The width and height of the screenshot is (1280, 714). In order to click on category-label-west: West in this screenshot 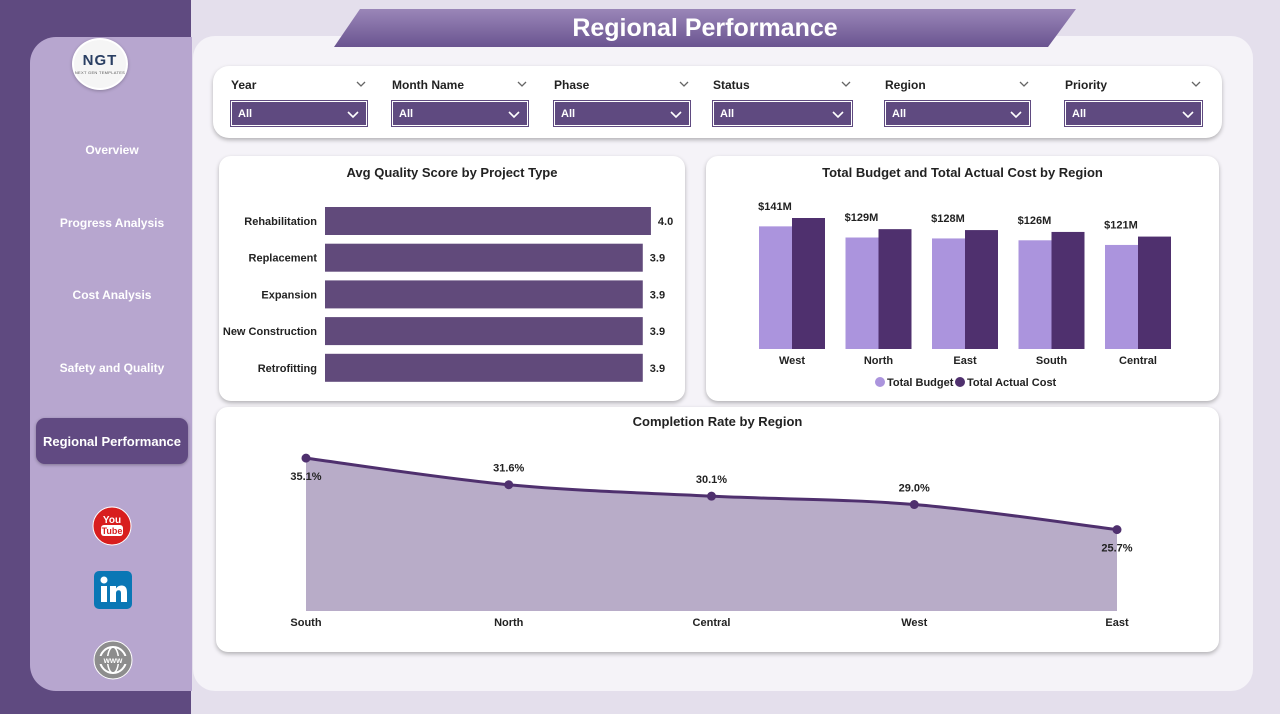, I will do `click(914, 623)`.